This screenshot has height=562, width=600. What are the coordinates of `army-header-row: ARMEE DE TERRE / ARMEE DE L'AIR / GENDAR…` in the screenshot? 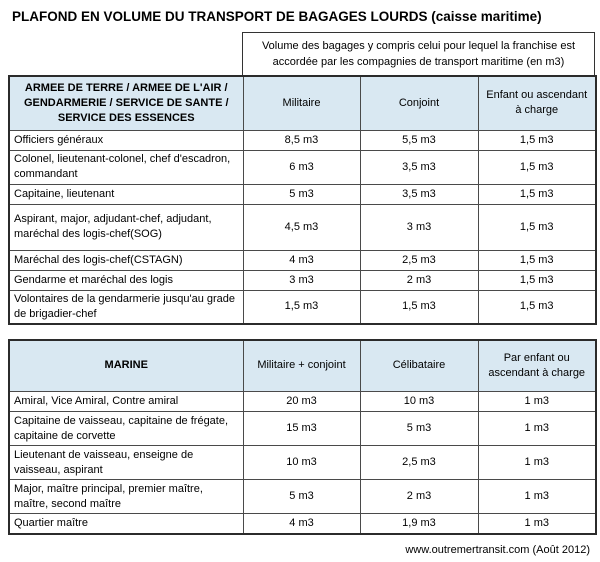 It's located at (302, 103).